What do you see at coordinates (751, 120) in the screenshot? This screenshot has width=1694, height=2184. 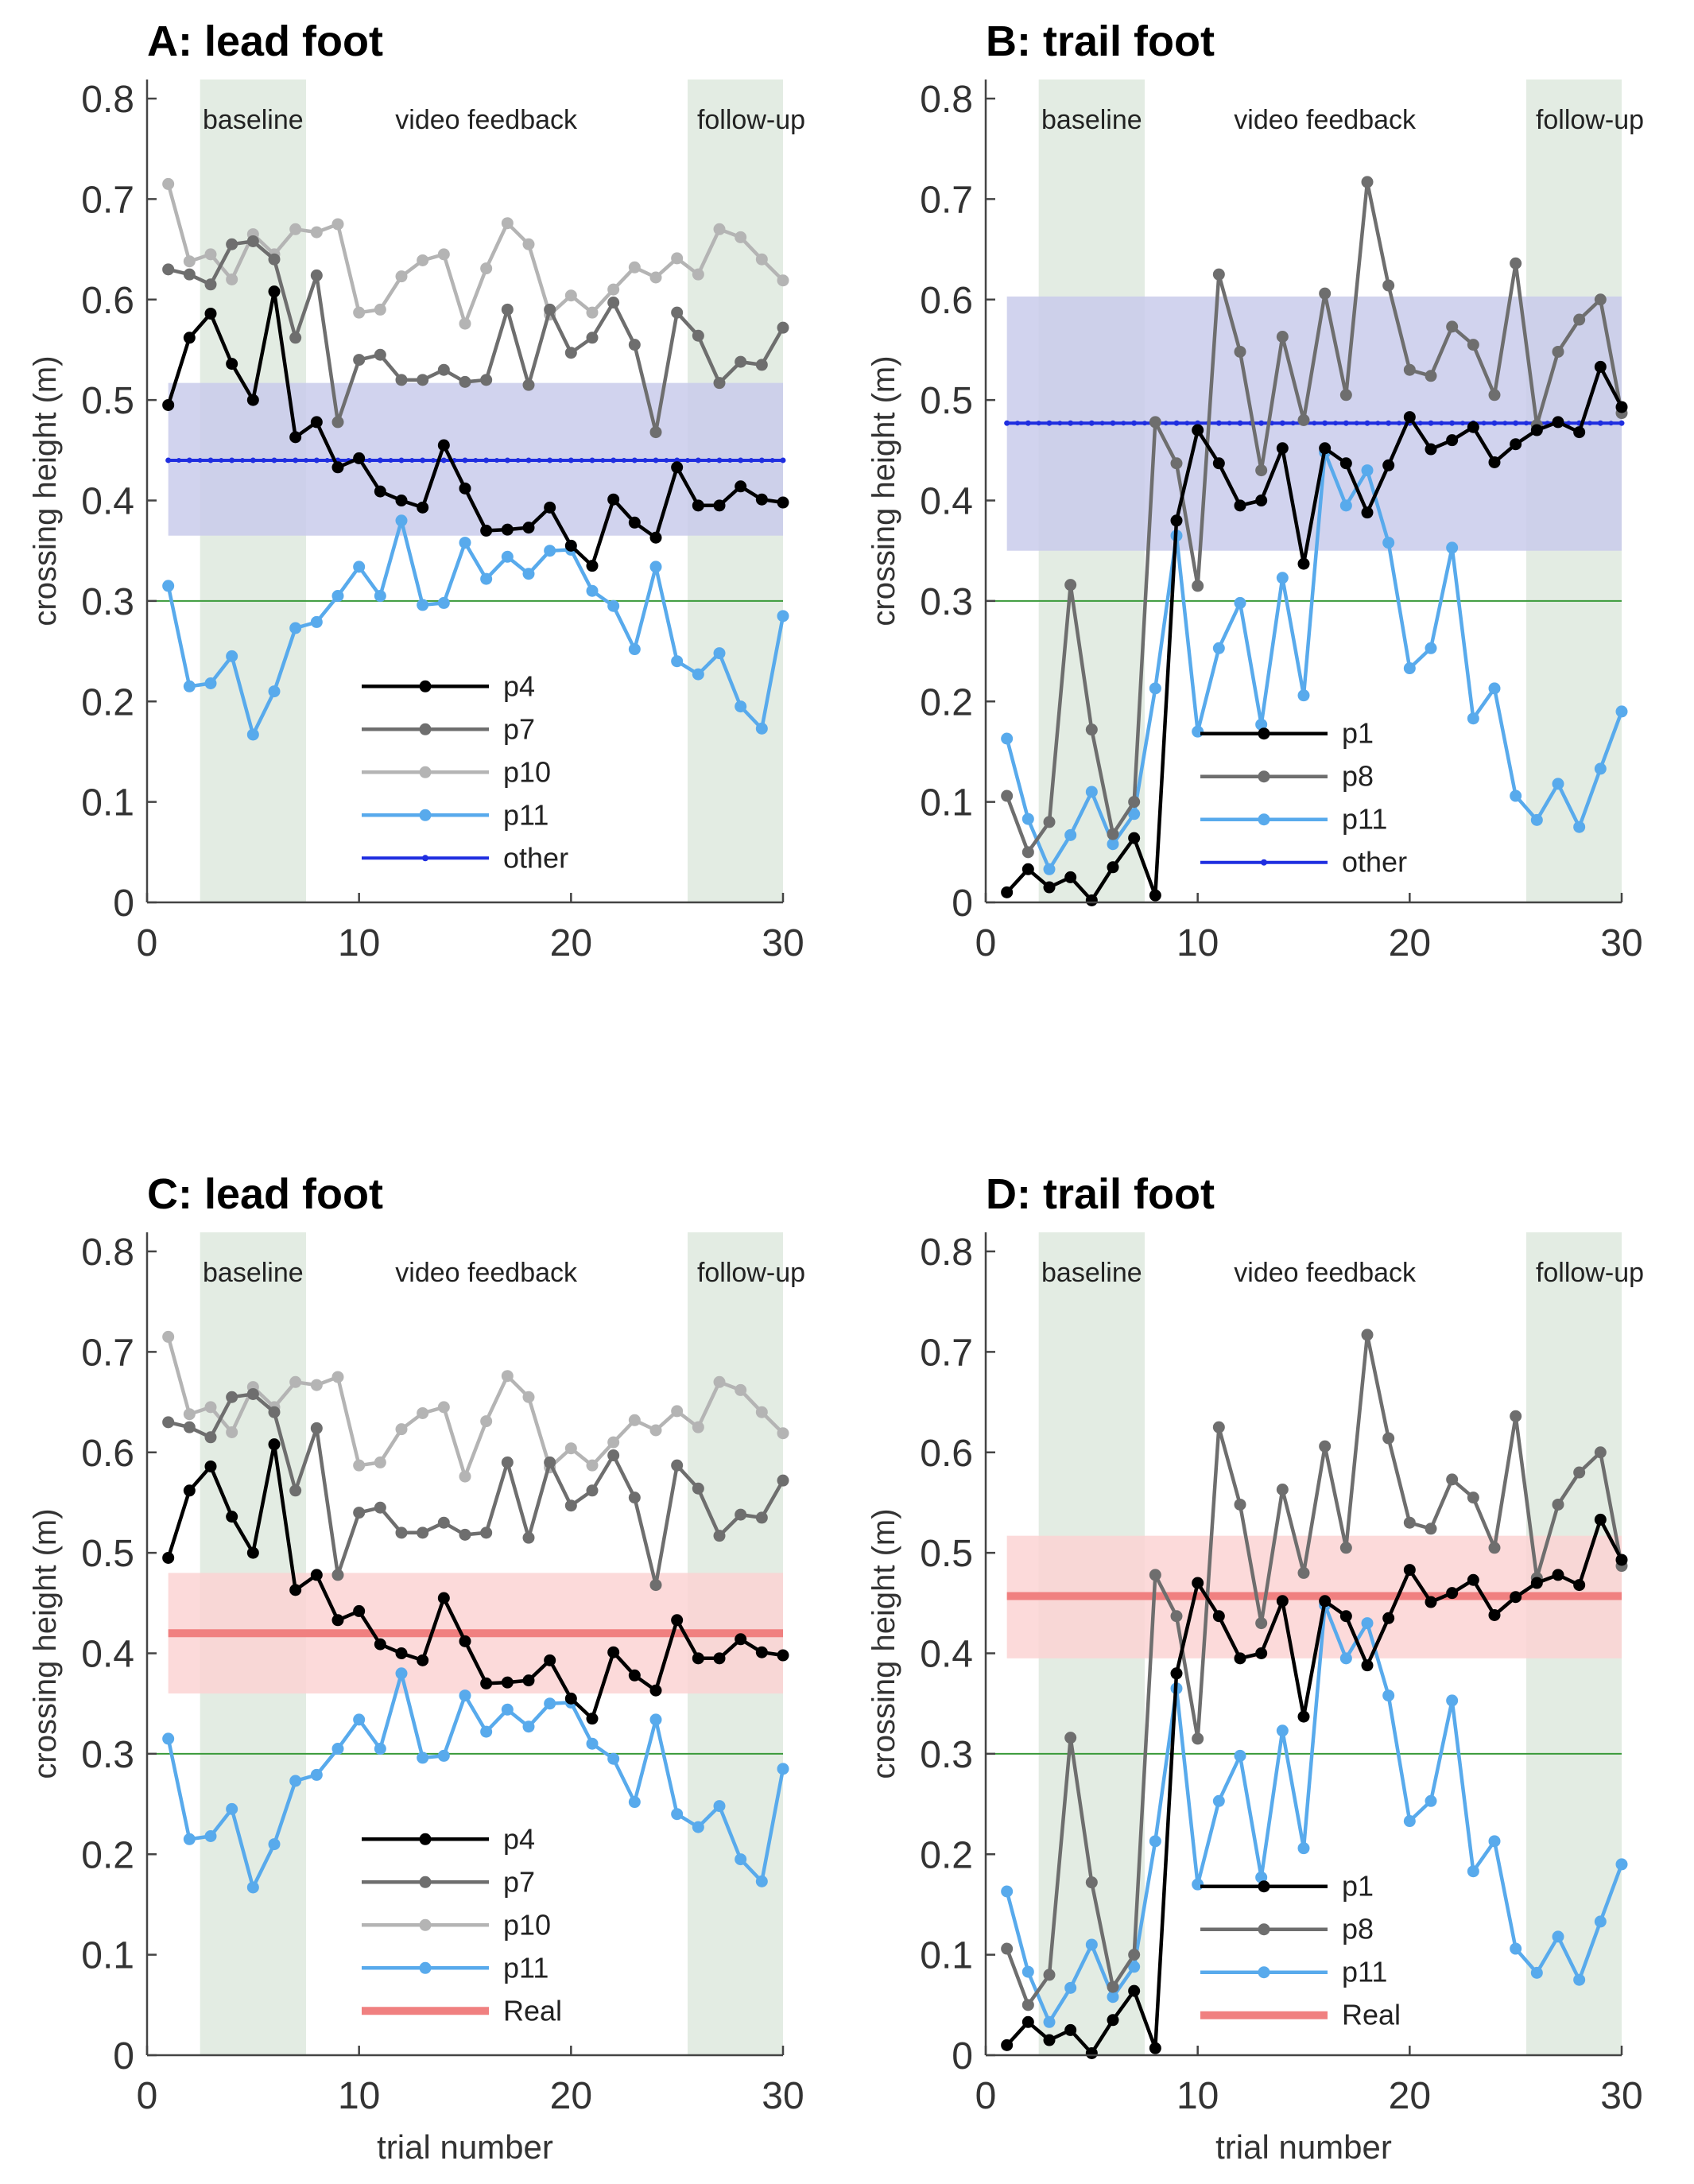 I see `phase-label: follow-up` at bounding box center [751, 120].